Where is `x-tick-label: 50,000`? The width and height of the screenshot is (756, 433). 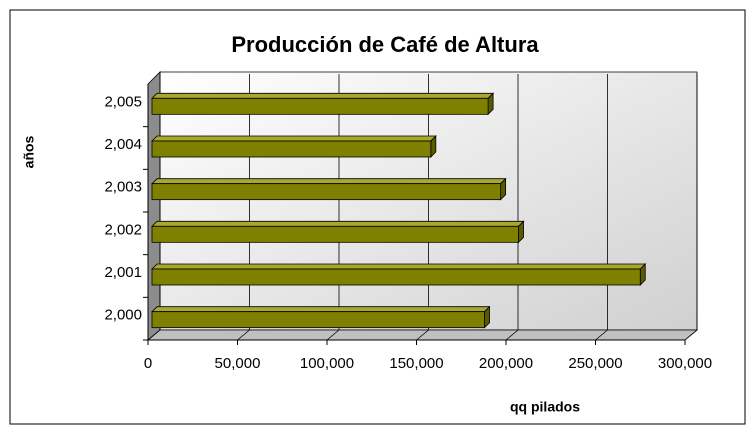 x-tick-label: 50,000 is located at coordinates (238, 363).